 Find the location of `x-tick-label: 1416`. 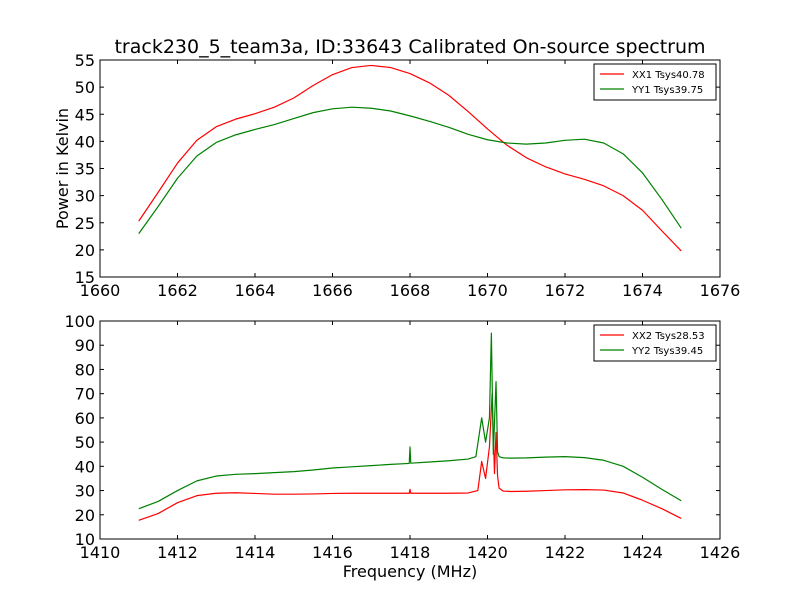

x-tick-label: 1416 is located at coordinates (332, 552).